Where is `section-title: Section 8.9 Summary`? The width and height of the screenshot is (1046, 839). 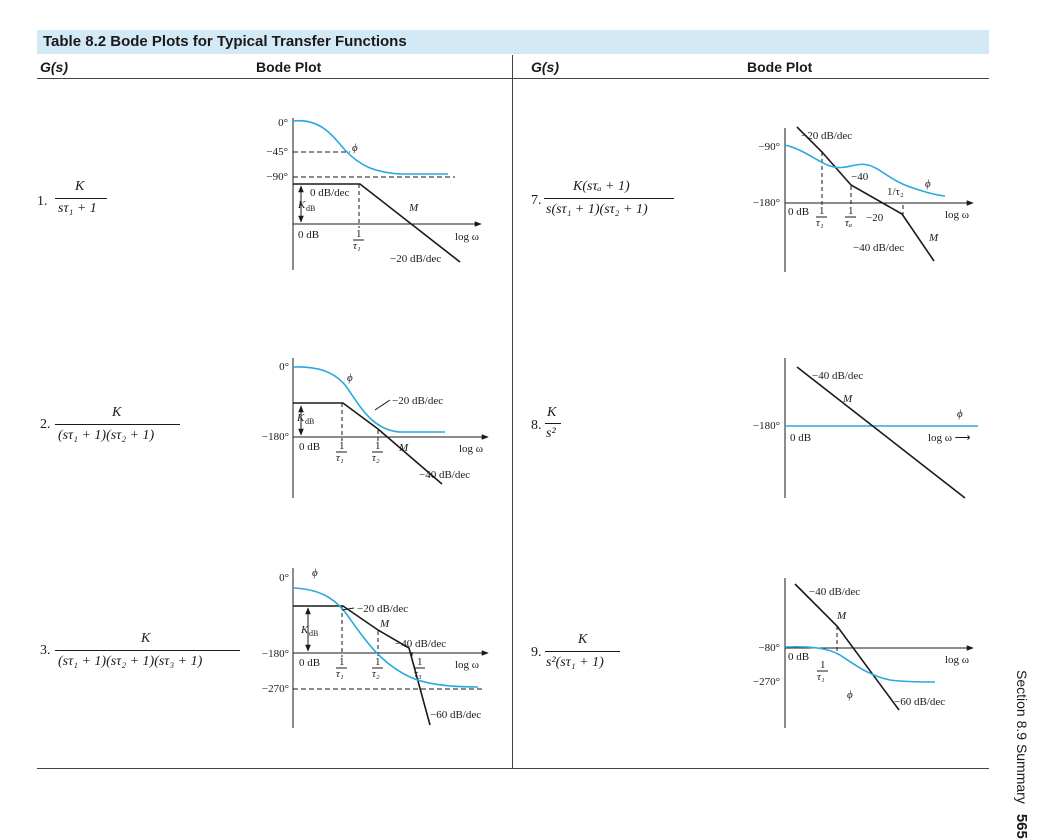
section-title: Section 8.9 Summary is located at coordinates (1022, 737).